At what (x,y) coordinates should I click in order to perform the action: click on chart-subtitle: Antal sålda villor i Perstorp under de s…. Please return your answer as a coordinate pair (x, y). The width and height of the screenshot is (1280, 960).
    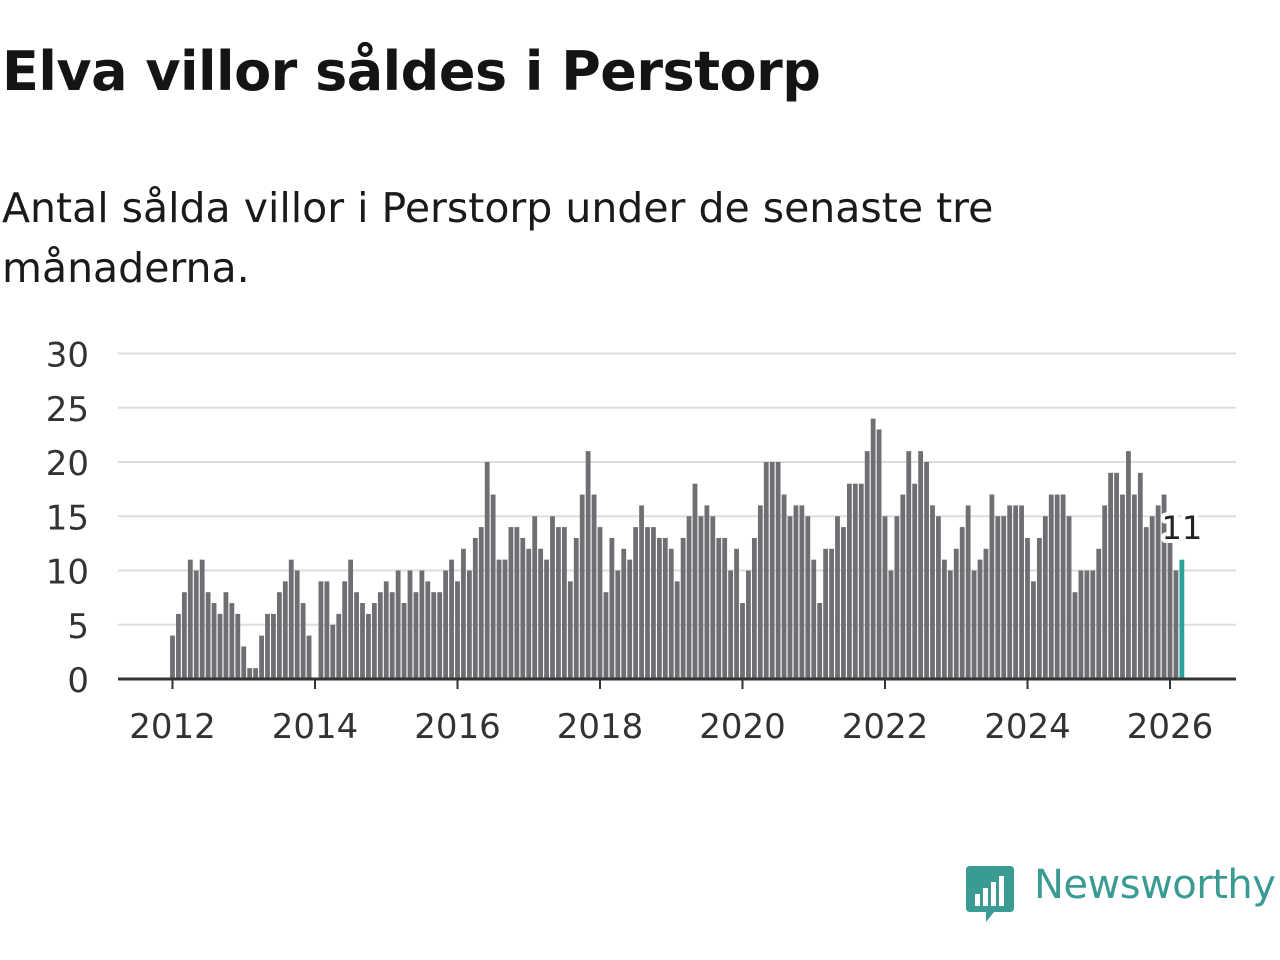
    Looking at the image, I should click on (498, 238).